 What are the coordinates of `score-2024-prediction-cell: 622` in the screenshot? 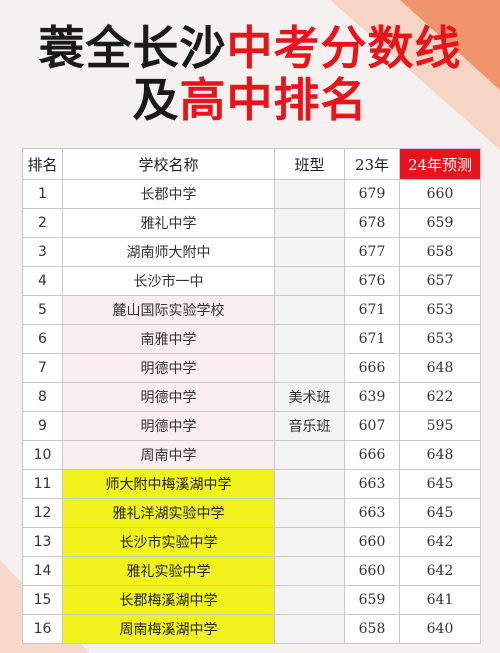 It's located at (440, 397).